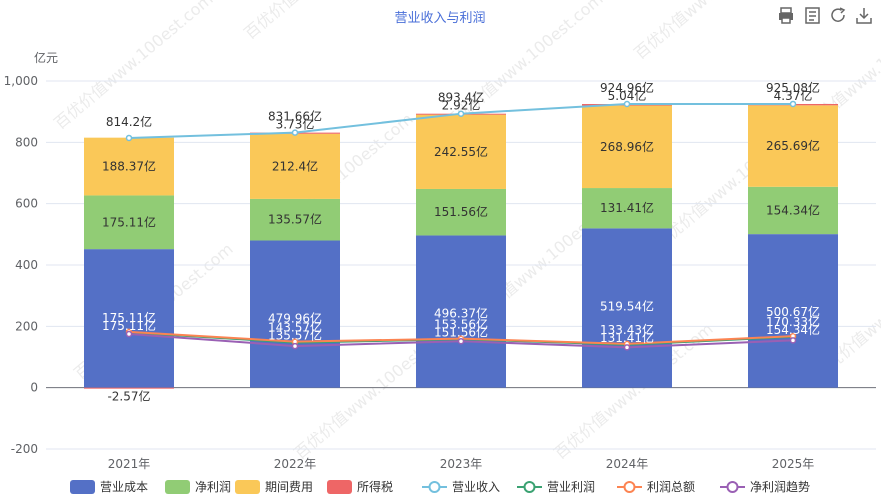  What do you see at coordinates (461, 105) in the screenshot?
I see `bar-data-label: 2.92亿` at bounding box center [461, 105].